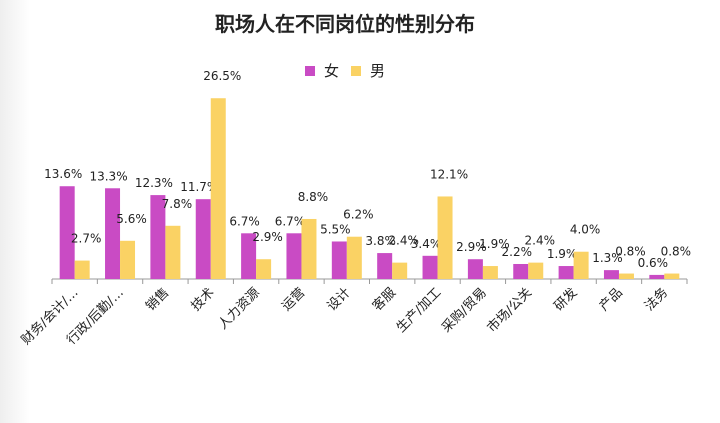  I want to click on x-tick-label: 生产/加工, so click(419, 310).